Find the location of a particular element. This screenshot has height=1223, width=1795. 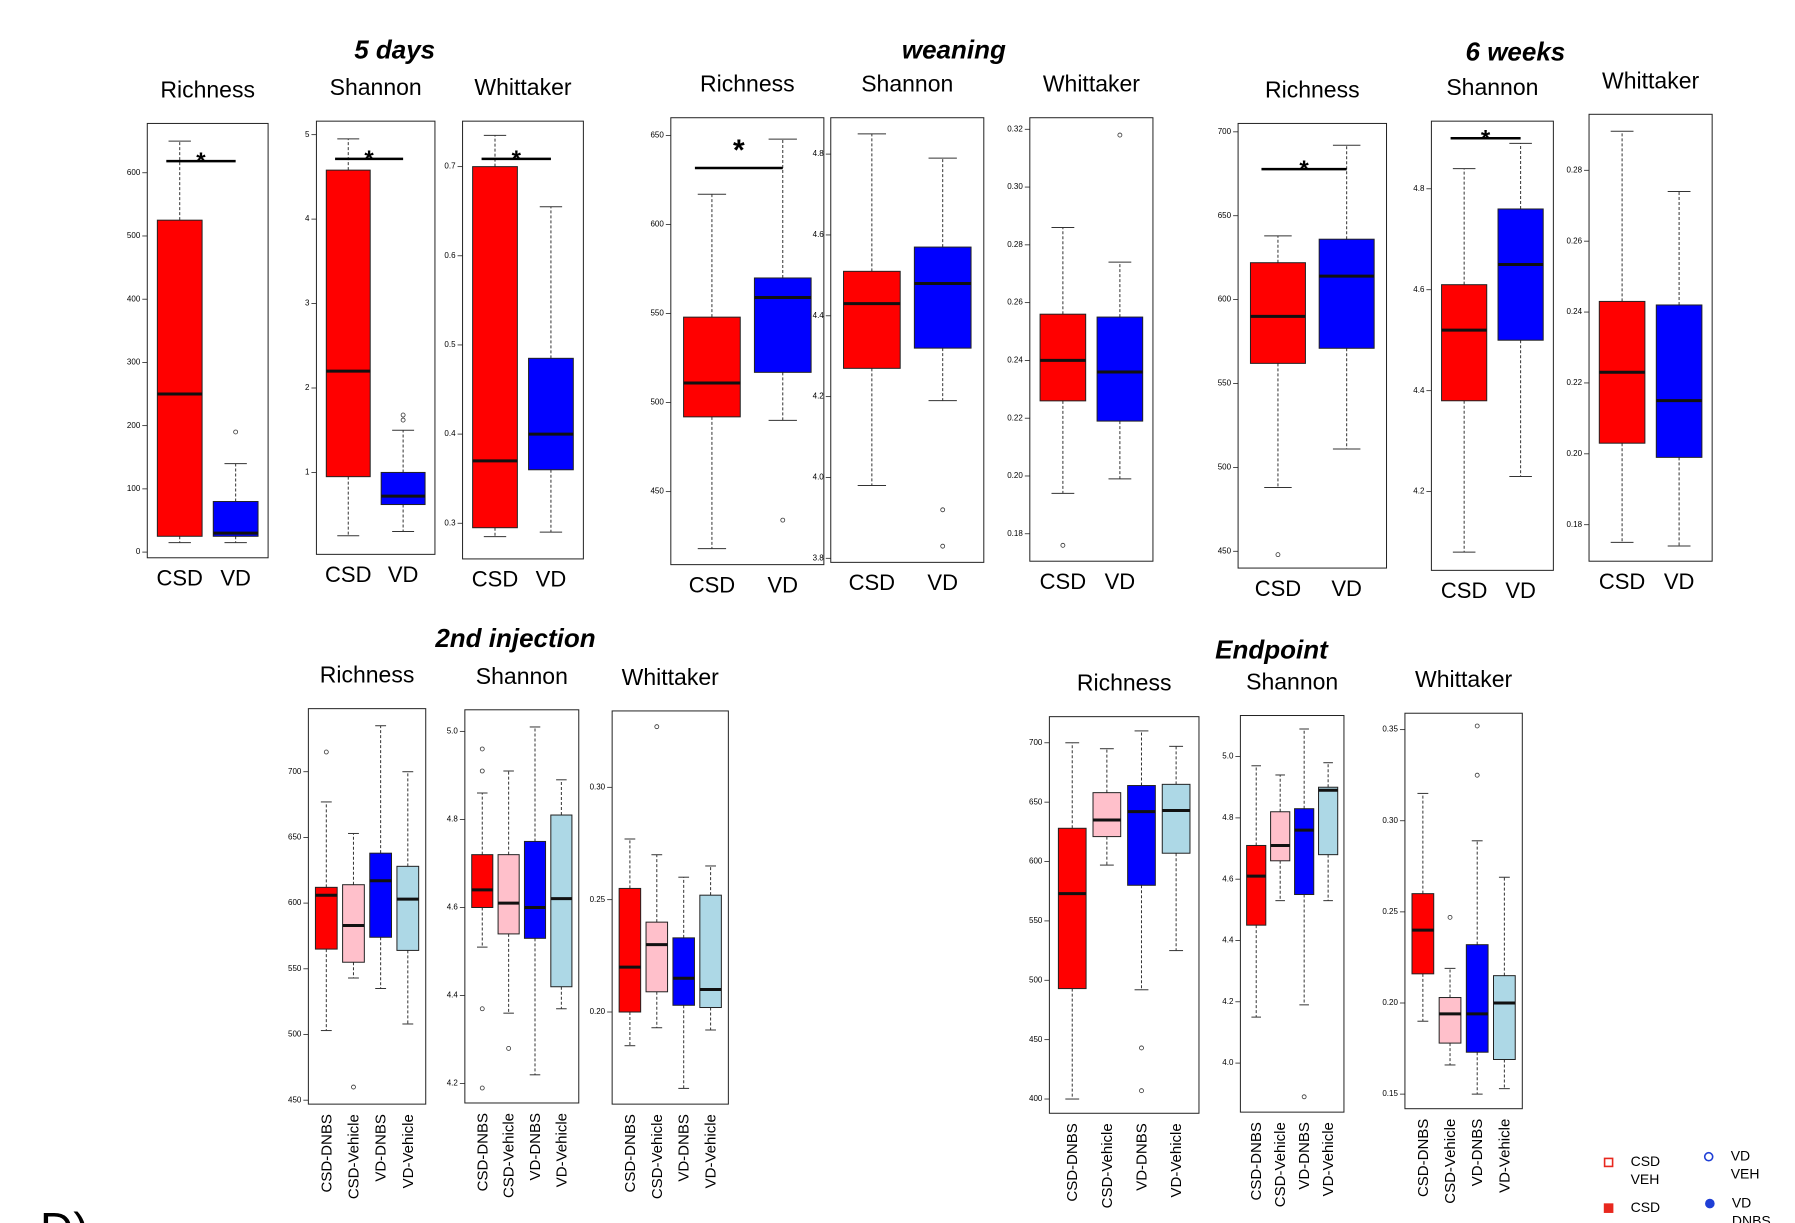

x-tick-label: CSD-Vehicle is located at coordinates (657, 1156).